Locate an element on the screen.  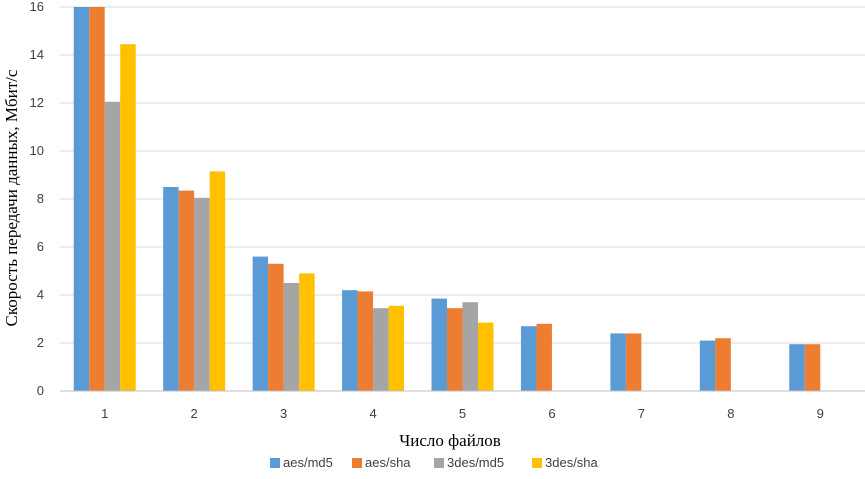
x-tick-labels: 1 2 3 4 5 6 7 8 9 is located at coordinates (462, 413).